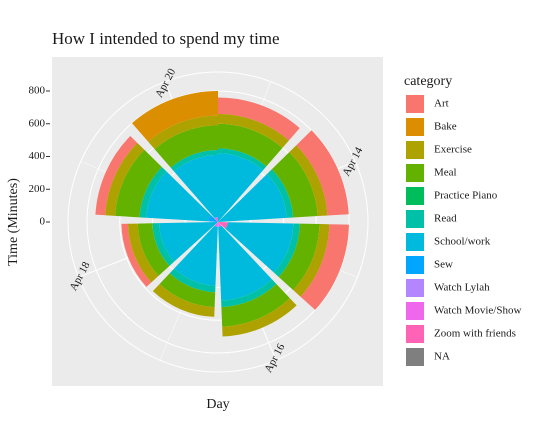 The image size is (552, 446). What do you see at coordinates (443, 265) in the screenshot?
I see `legend-label: Sew` at bounding box center [443, 265].